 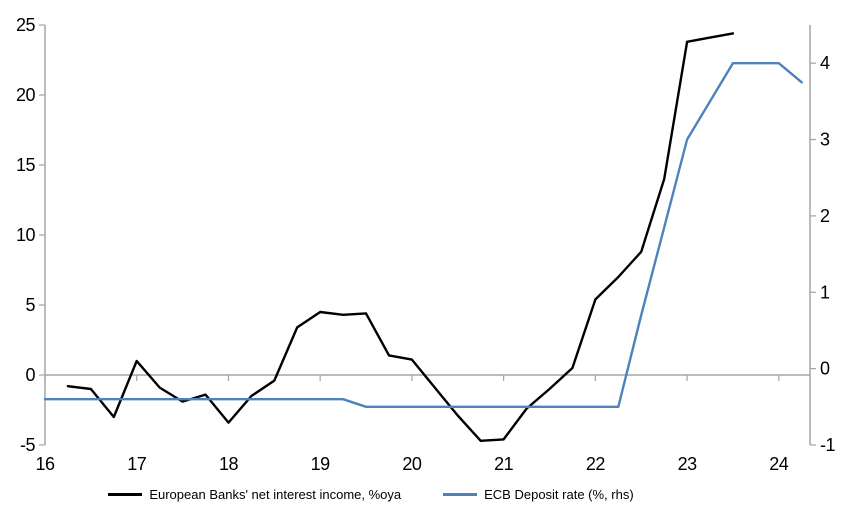 I want to click on net-interest-income-line-swatch, so click(x=125, y=494).